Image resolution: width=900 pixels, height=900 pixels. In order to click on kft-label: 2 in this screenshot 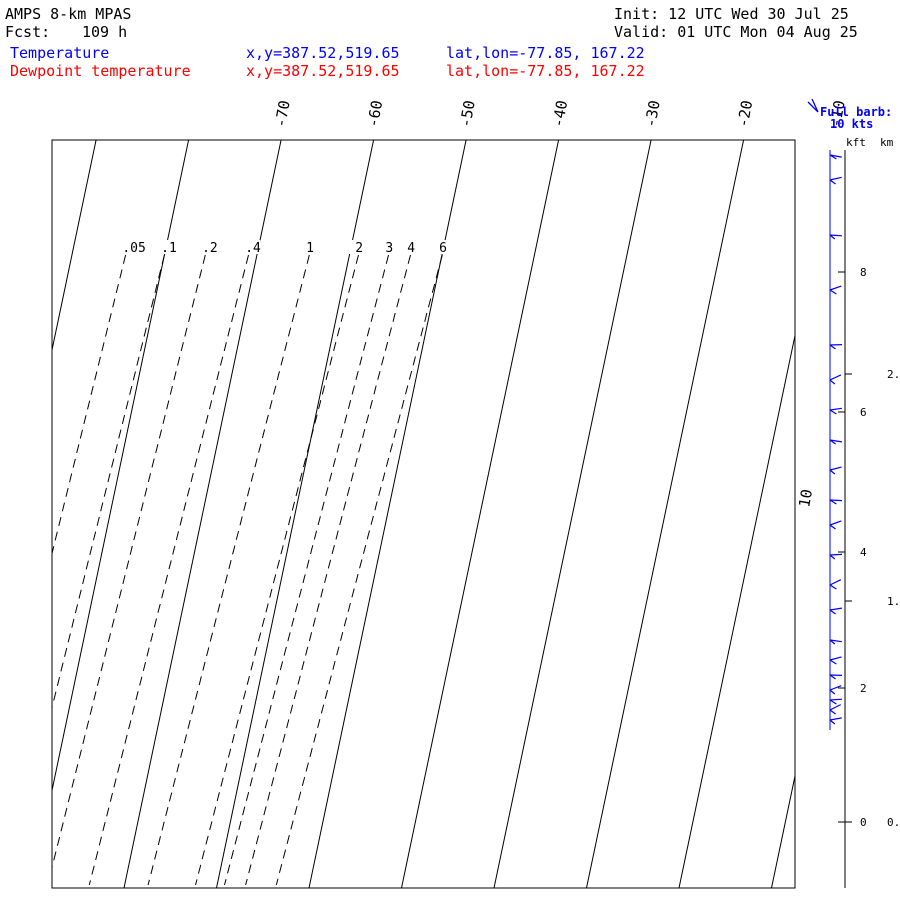, I will do `click(863, 688)`.